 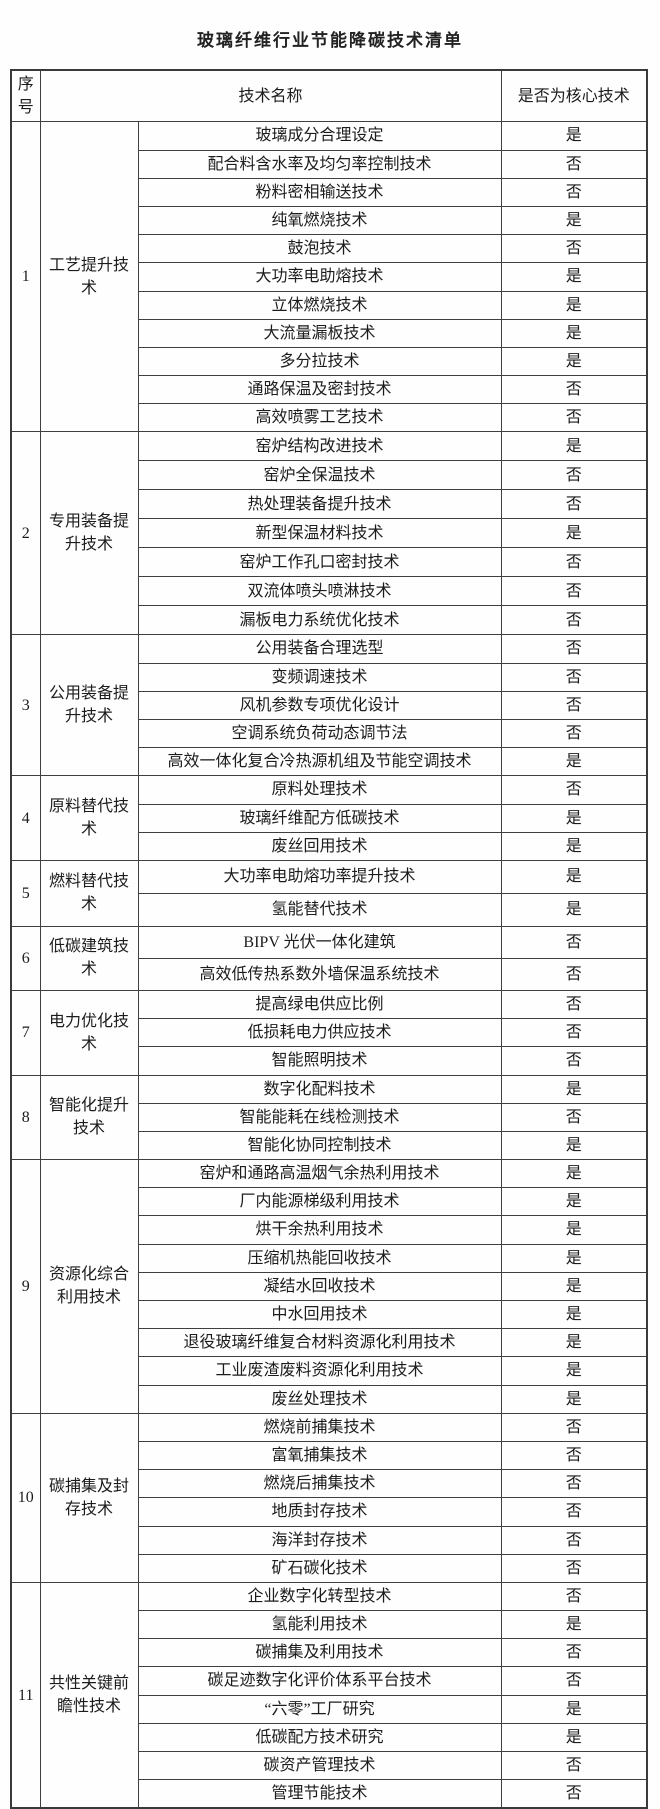 I want to click on group-index-cell: 7, so click(x=25, y=1032).